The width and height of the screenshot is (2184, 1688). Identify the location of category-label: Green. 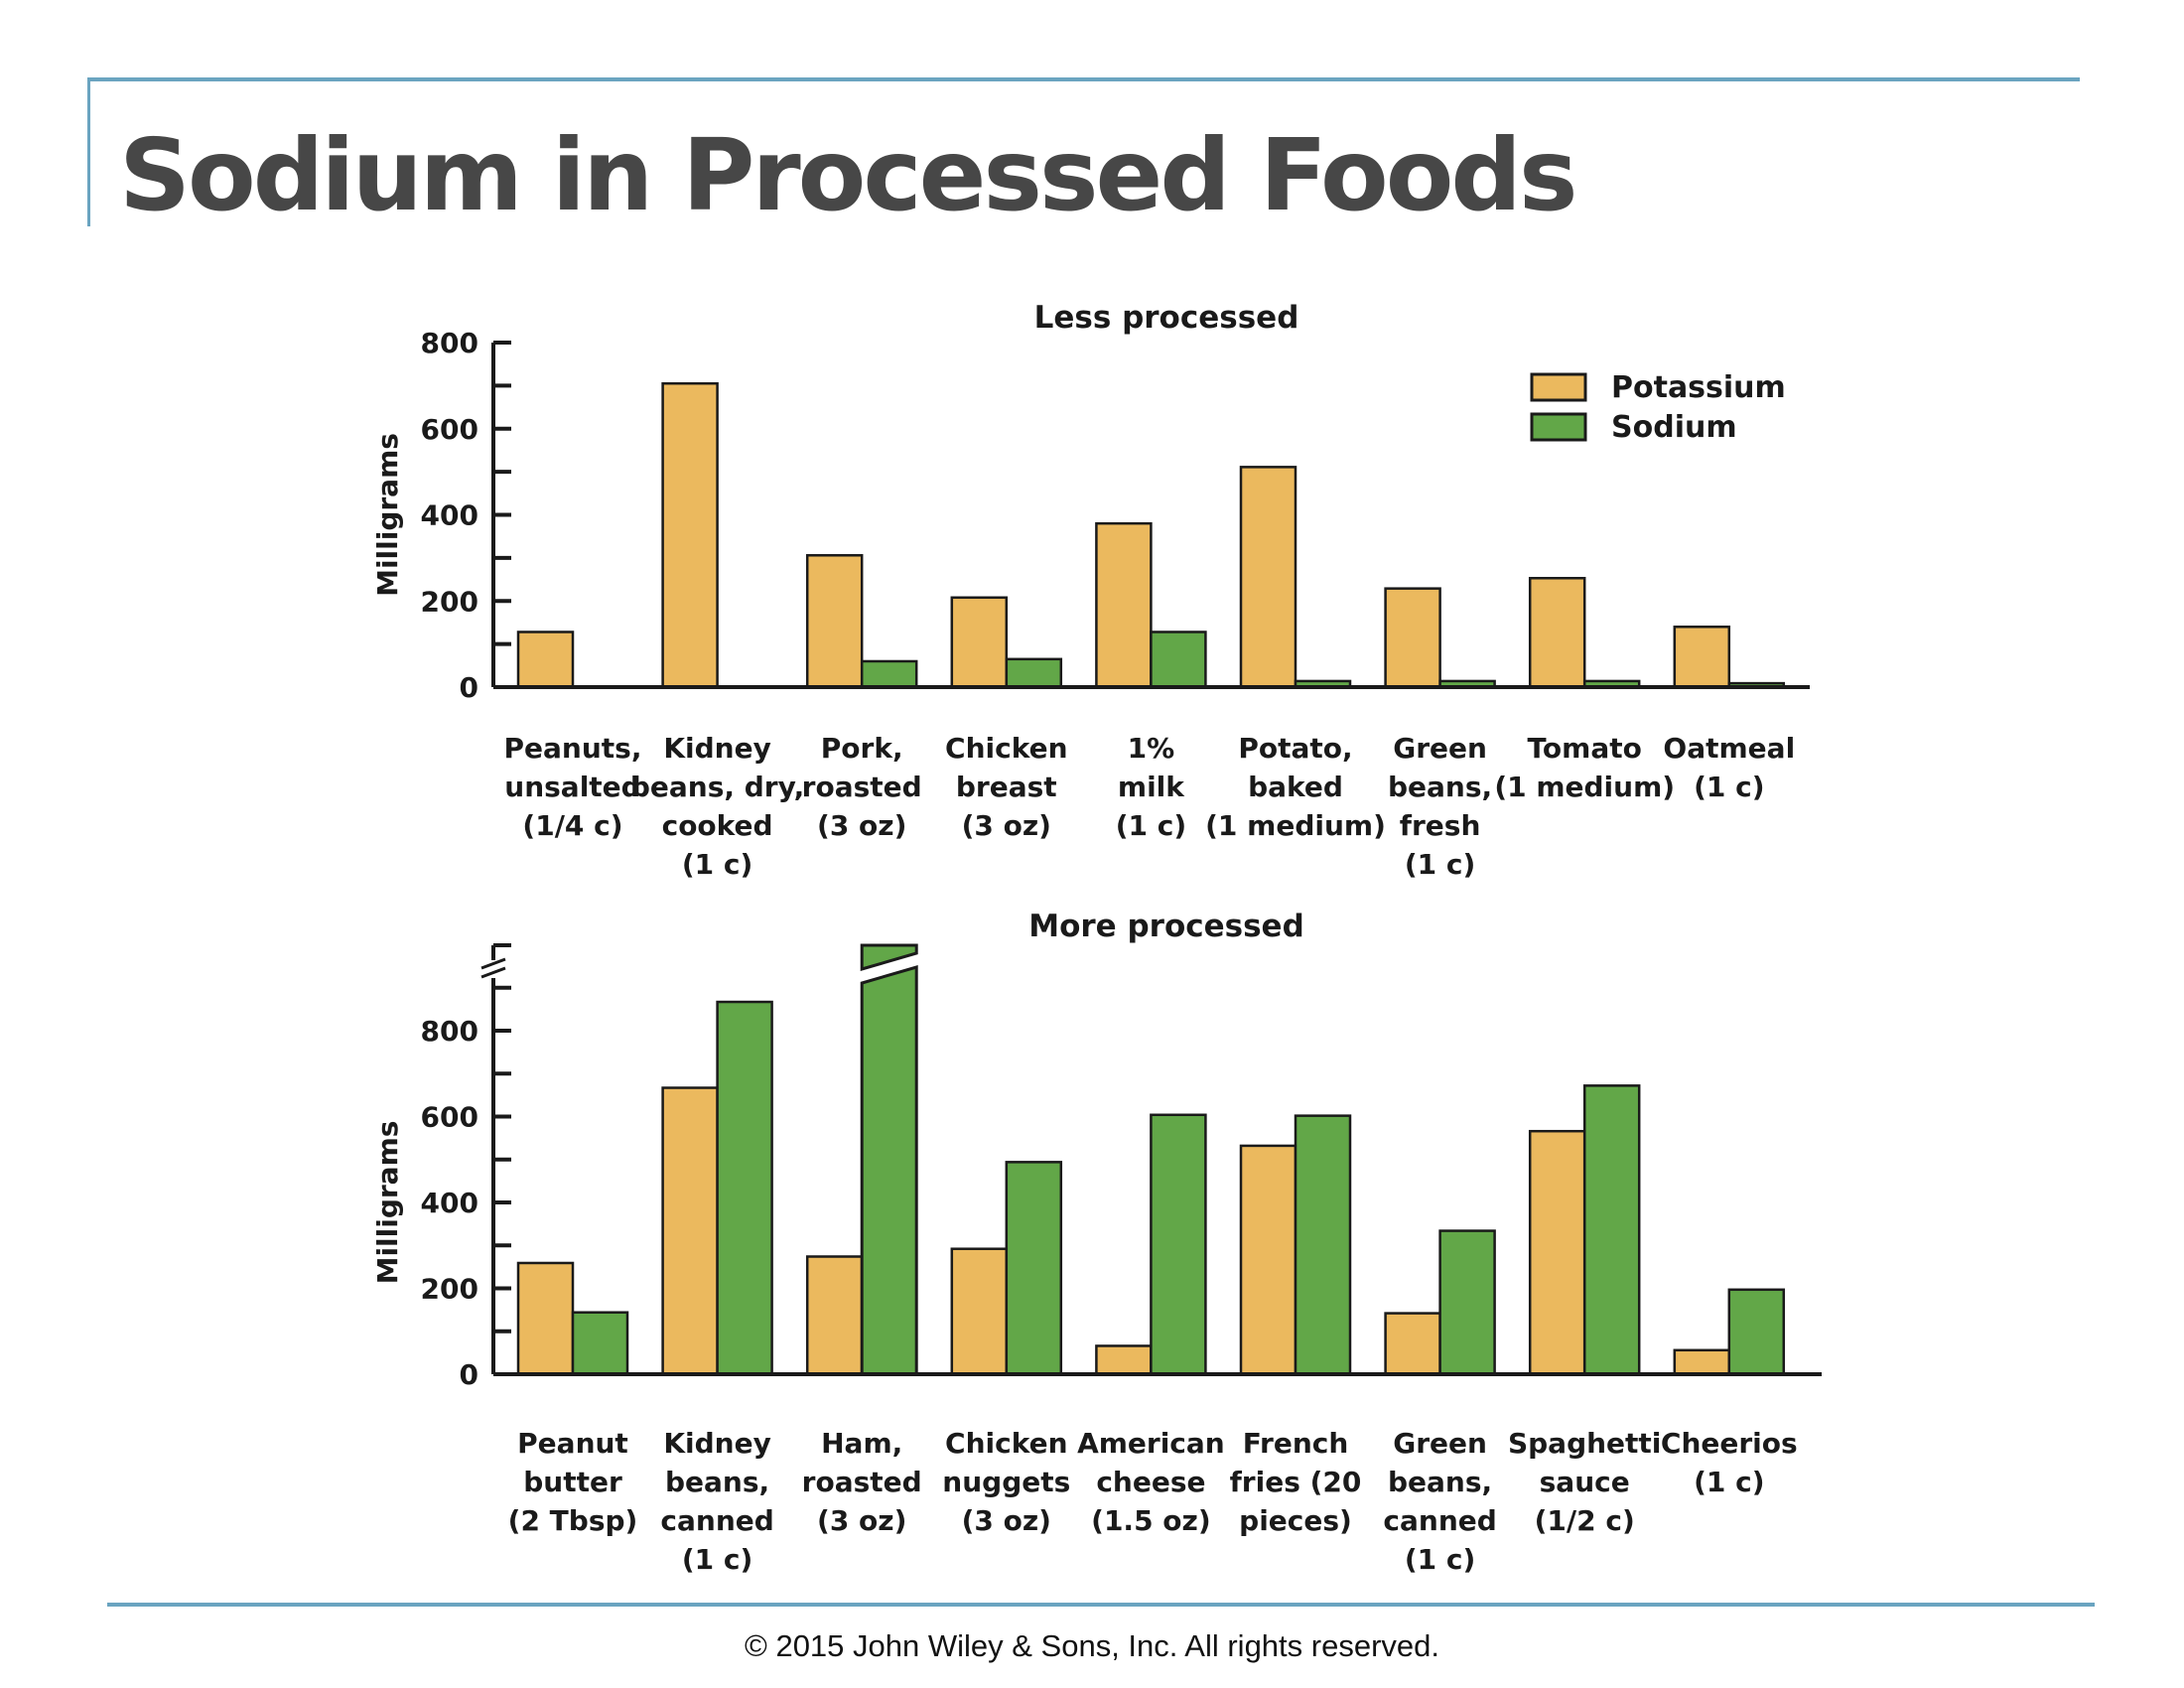
(1440, 1443).